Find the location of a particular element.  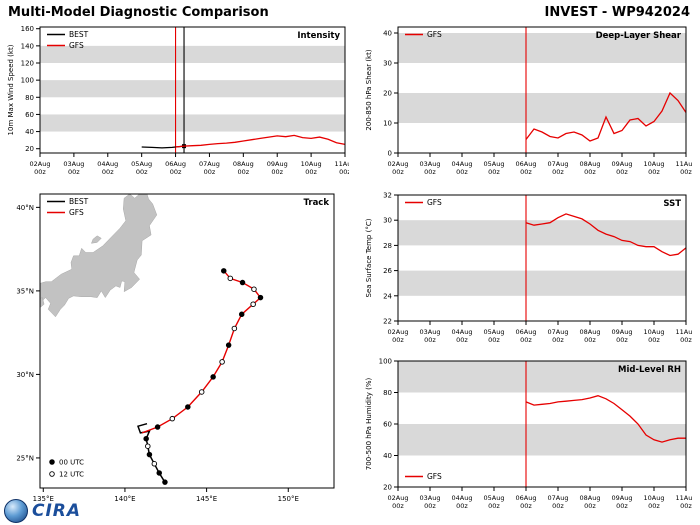

lon-tick-label: 135°E is located at coordinates (43, 499).